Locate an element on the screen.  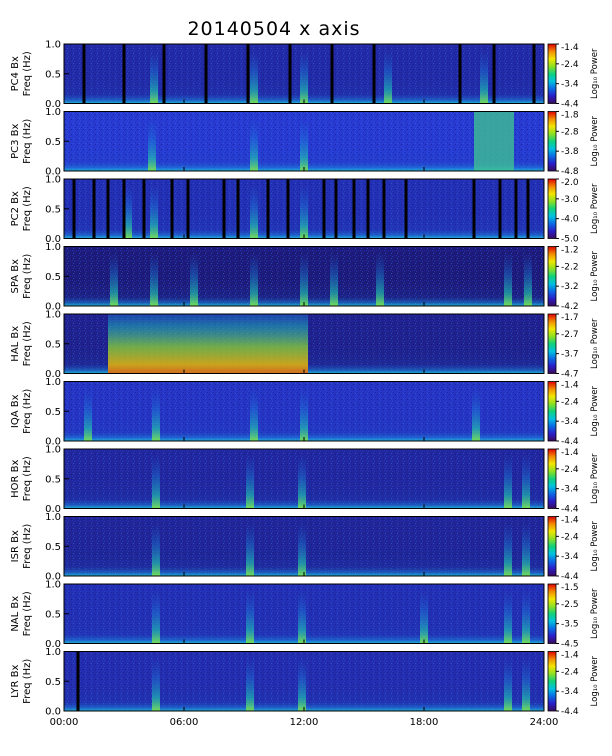
chart-title: 20140504 x axis is located at coordinates (274, 29).